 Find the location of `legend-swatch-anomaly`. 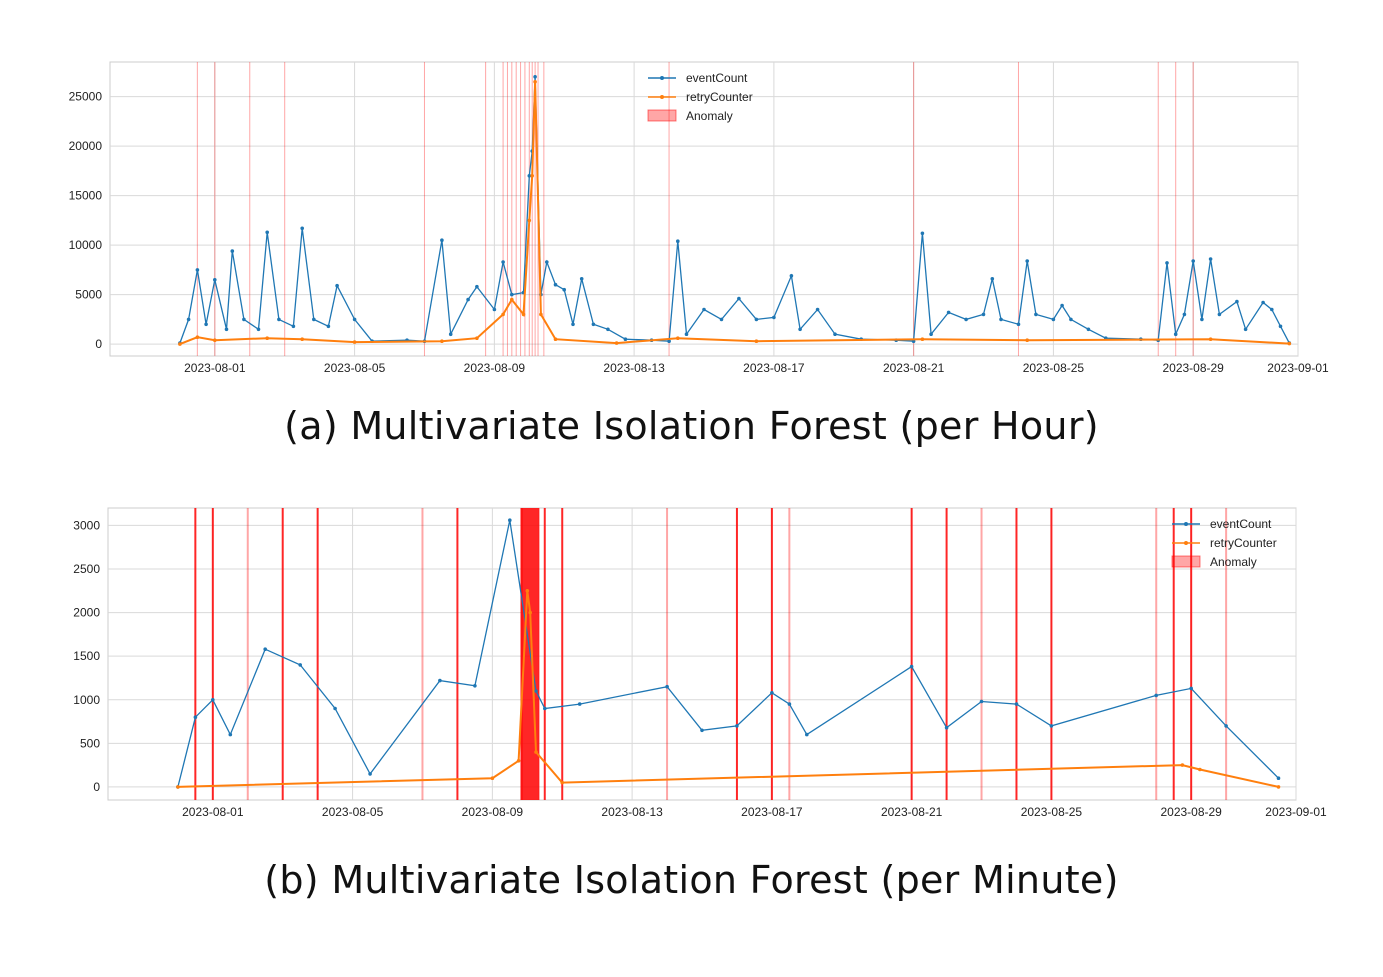

legend-swatch-anomaly is located at coordinates (1186, 561).